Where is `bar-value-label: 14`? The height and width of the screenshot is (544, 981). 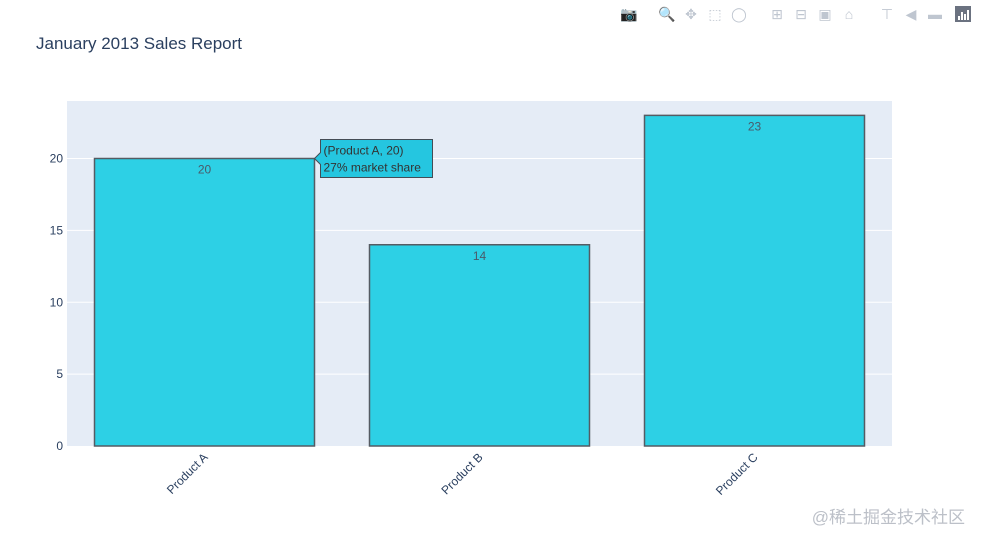 bar-value-label: 14 is located at coordinates (480, 256).